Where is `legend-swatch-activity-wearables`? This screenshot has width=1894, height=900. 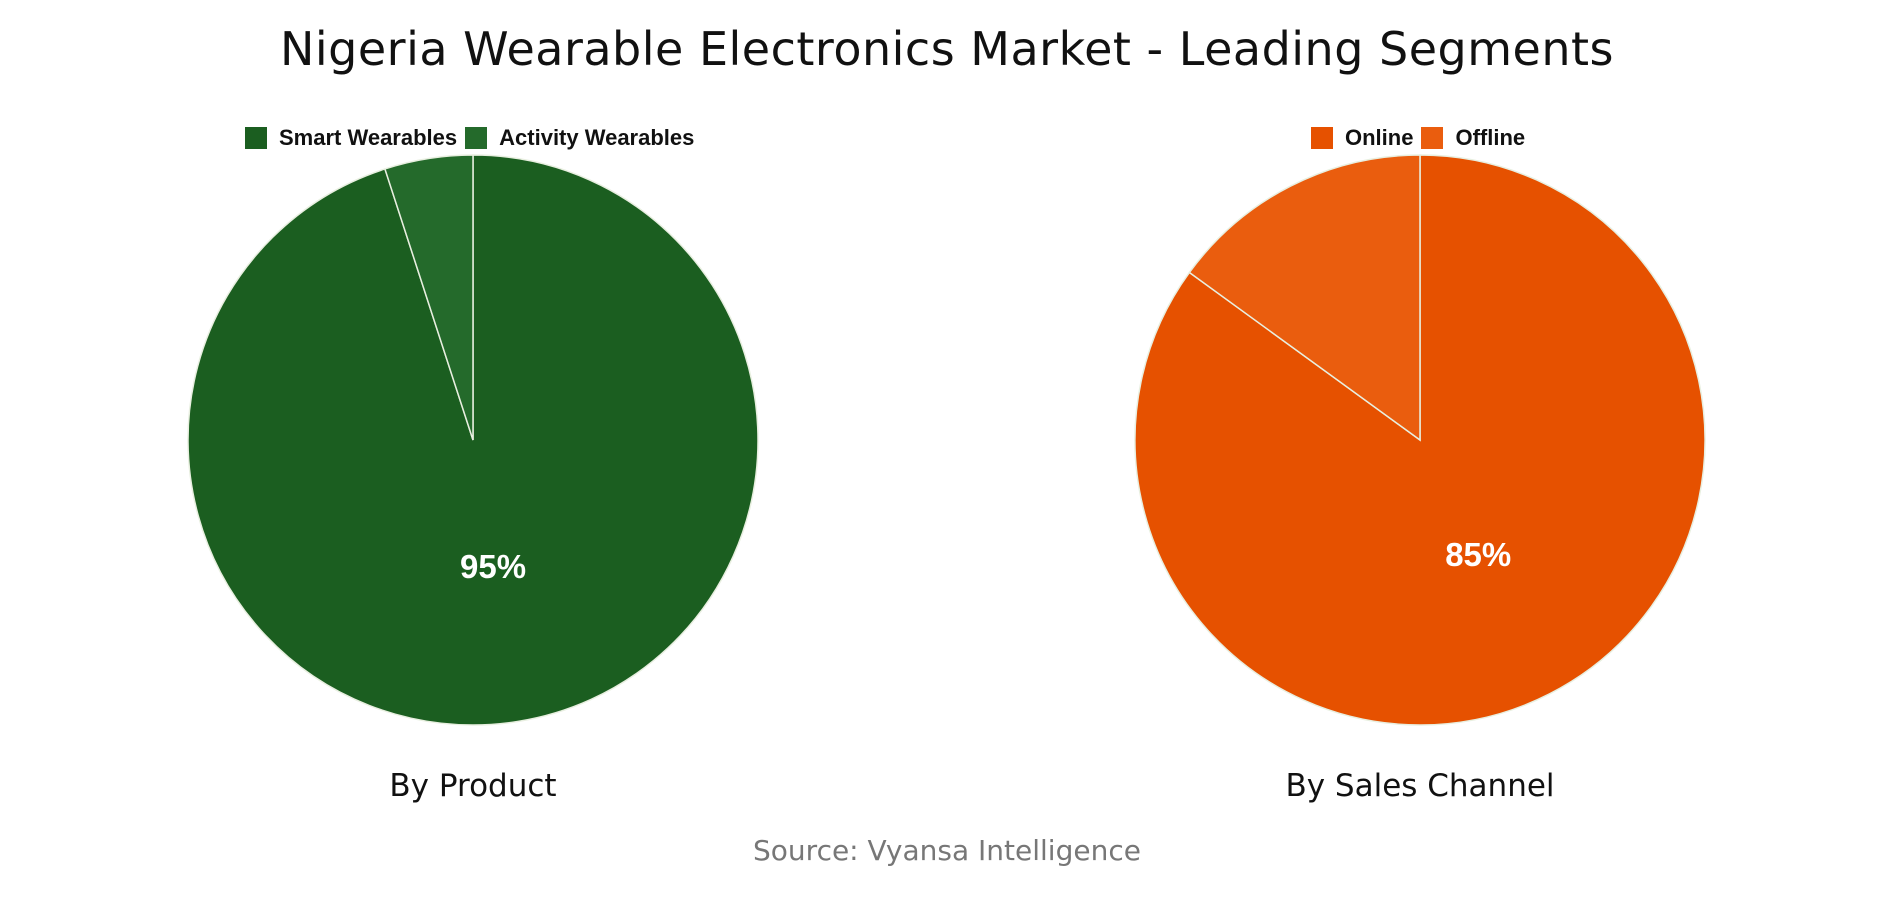
legend-swatch-activity-wearables is located at coordinates (476, 138).